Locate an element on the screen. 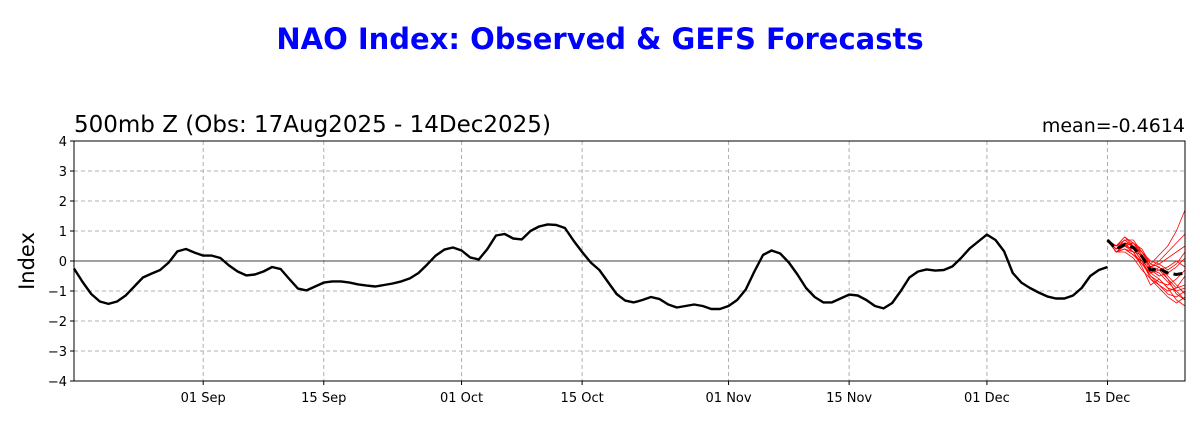 The image size is (1200, 430). y-tick-label: −1 is located at coordinates (57, 292).